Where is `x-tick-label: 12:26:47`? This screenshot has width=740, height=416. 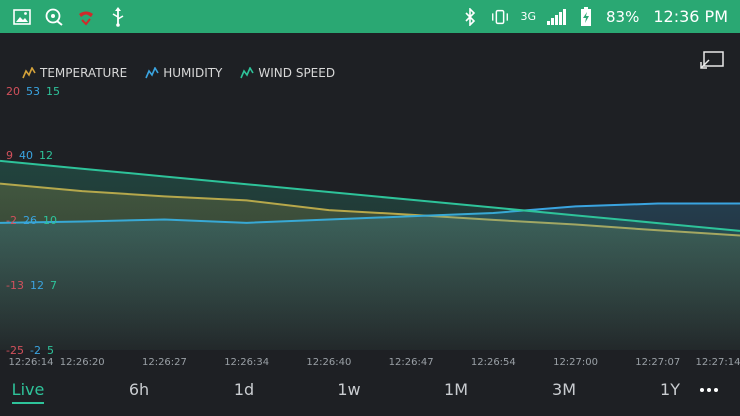 x-tick-label: 12:26:47 is located at coordinates (411, 362).